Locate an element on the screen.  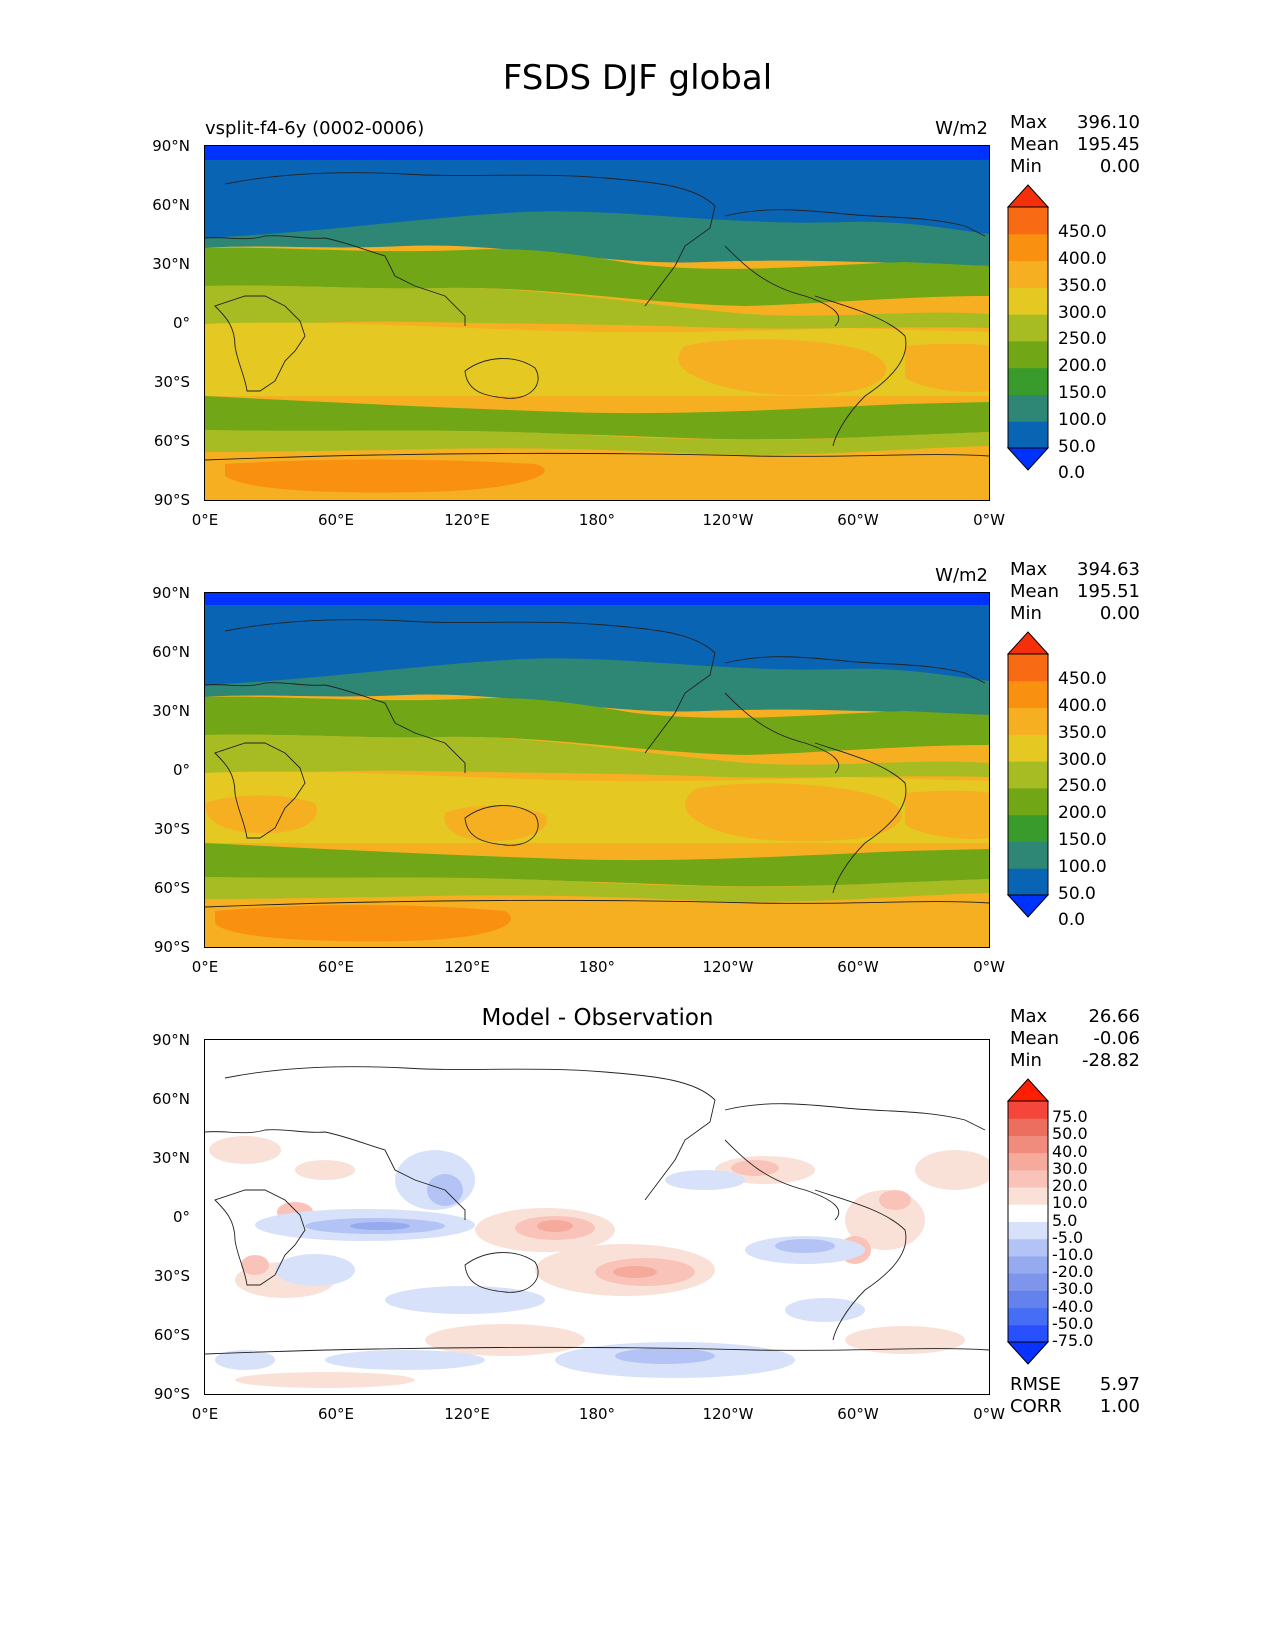
panel-test-lat-tick: 90°N is located at coordinates (171, 146).